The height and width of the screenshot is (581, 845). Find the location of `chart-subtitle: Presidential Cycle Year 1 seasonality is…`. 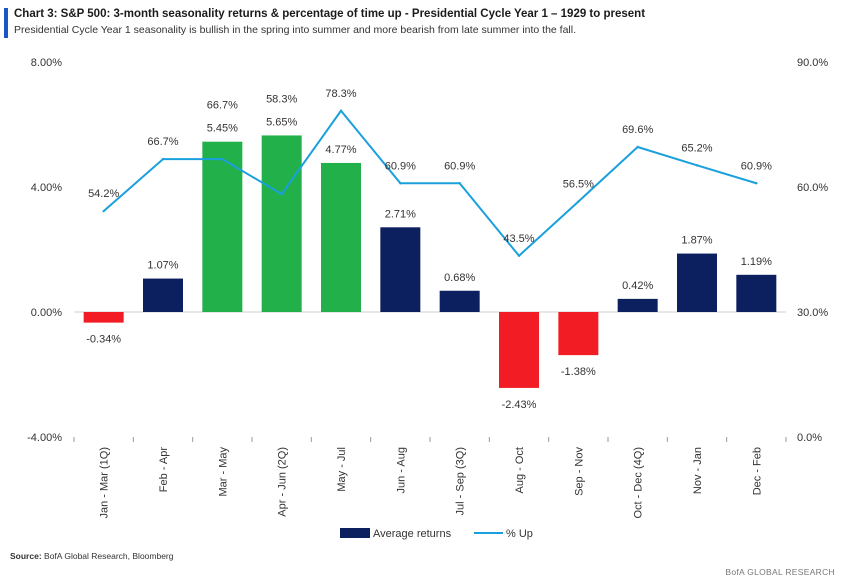

chart-subtitle: Presidential Cycle Year 1 seasonality is… is located at coordinates (295, 30).